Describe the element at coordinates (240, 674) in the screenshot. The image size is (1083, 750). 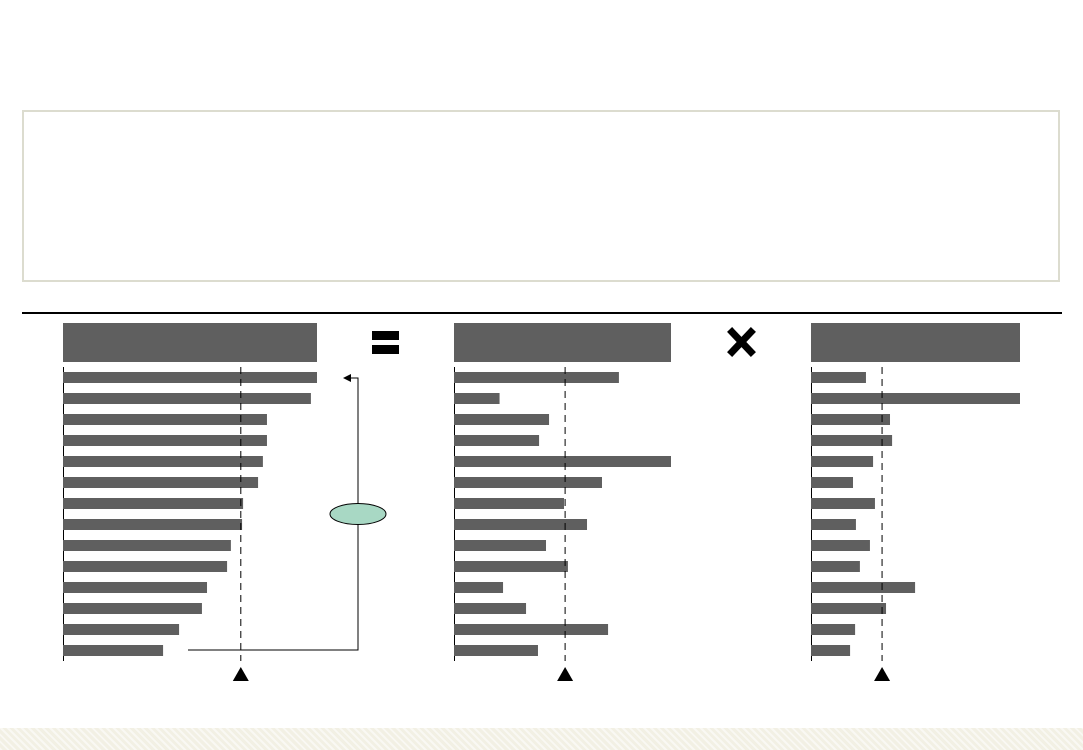
I see `panel-1-average-marker` at that location.